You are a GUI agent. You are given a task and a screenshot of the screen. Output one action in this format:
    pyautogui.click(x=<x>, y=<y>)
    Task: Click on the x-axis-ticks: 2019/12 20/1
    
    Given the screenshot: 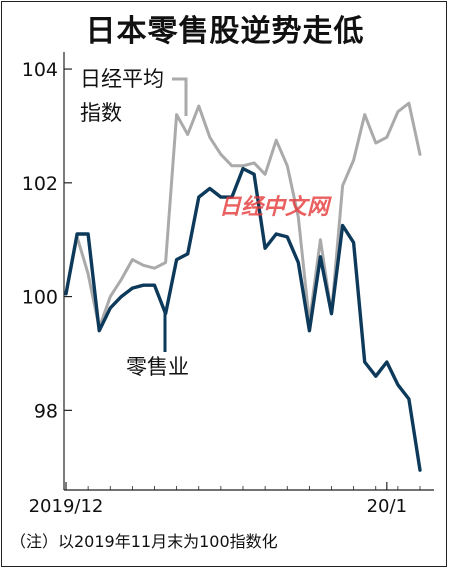 What is the action you would take?
    pyautogui.click(x=225, y=499)
    